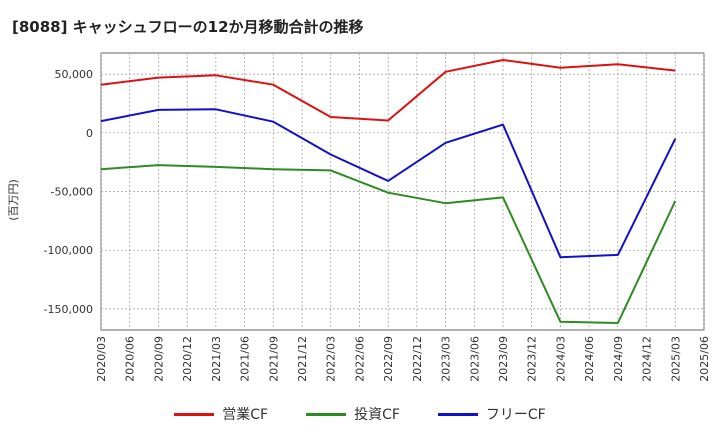 This screenshot has height=440, width=720. I want to click on x-tick-label: 2022/12, so click(417, 359).